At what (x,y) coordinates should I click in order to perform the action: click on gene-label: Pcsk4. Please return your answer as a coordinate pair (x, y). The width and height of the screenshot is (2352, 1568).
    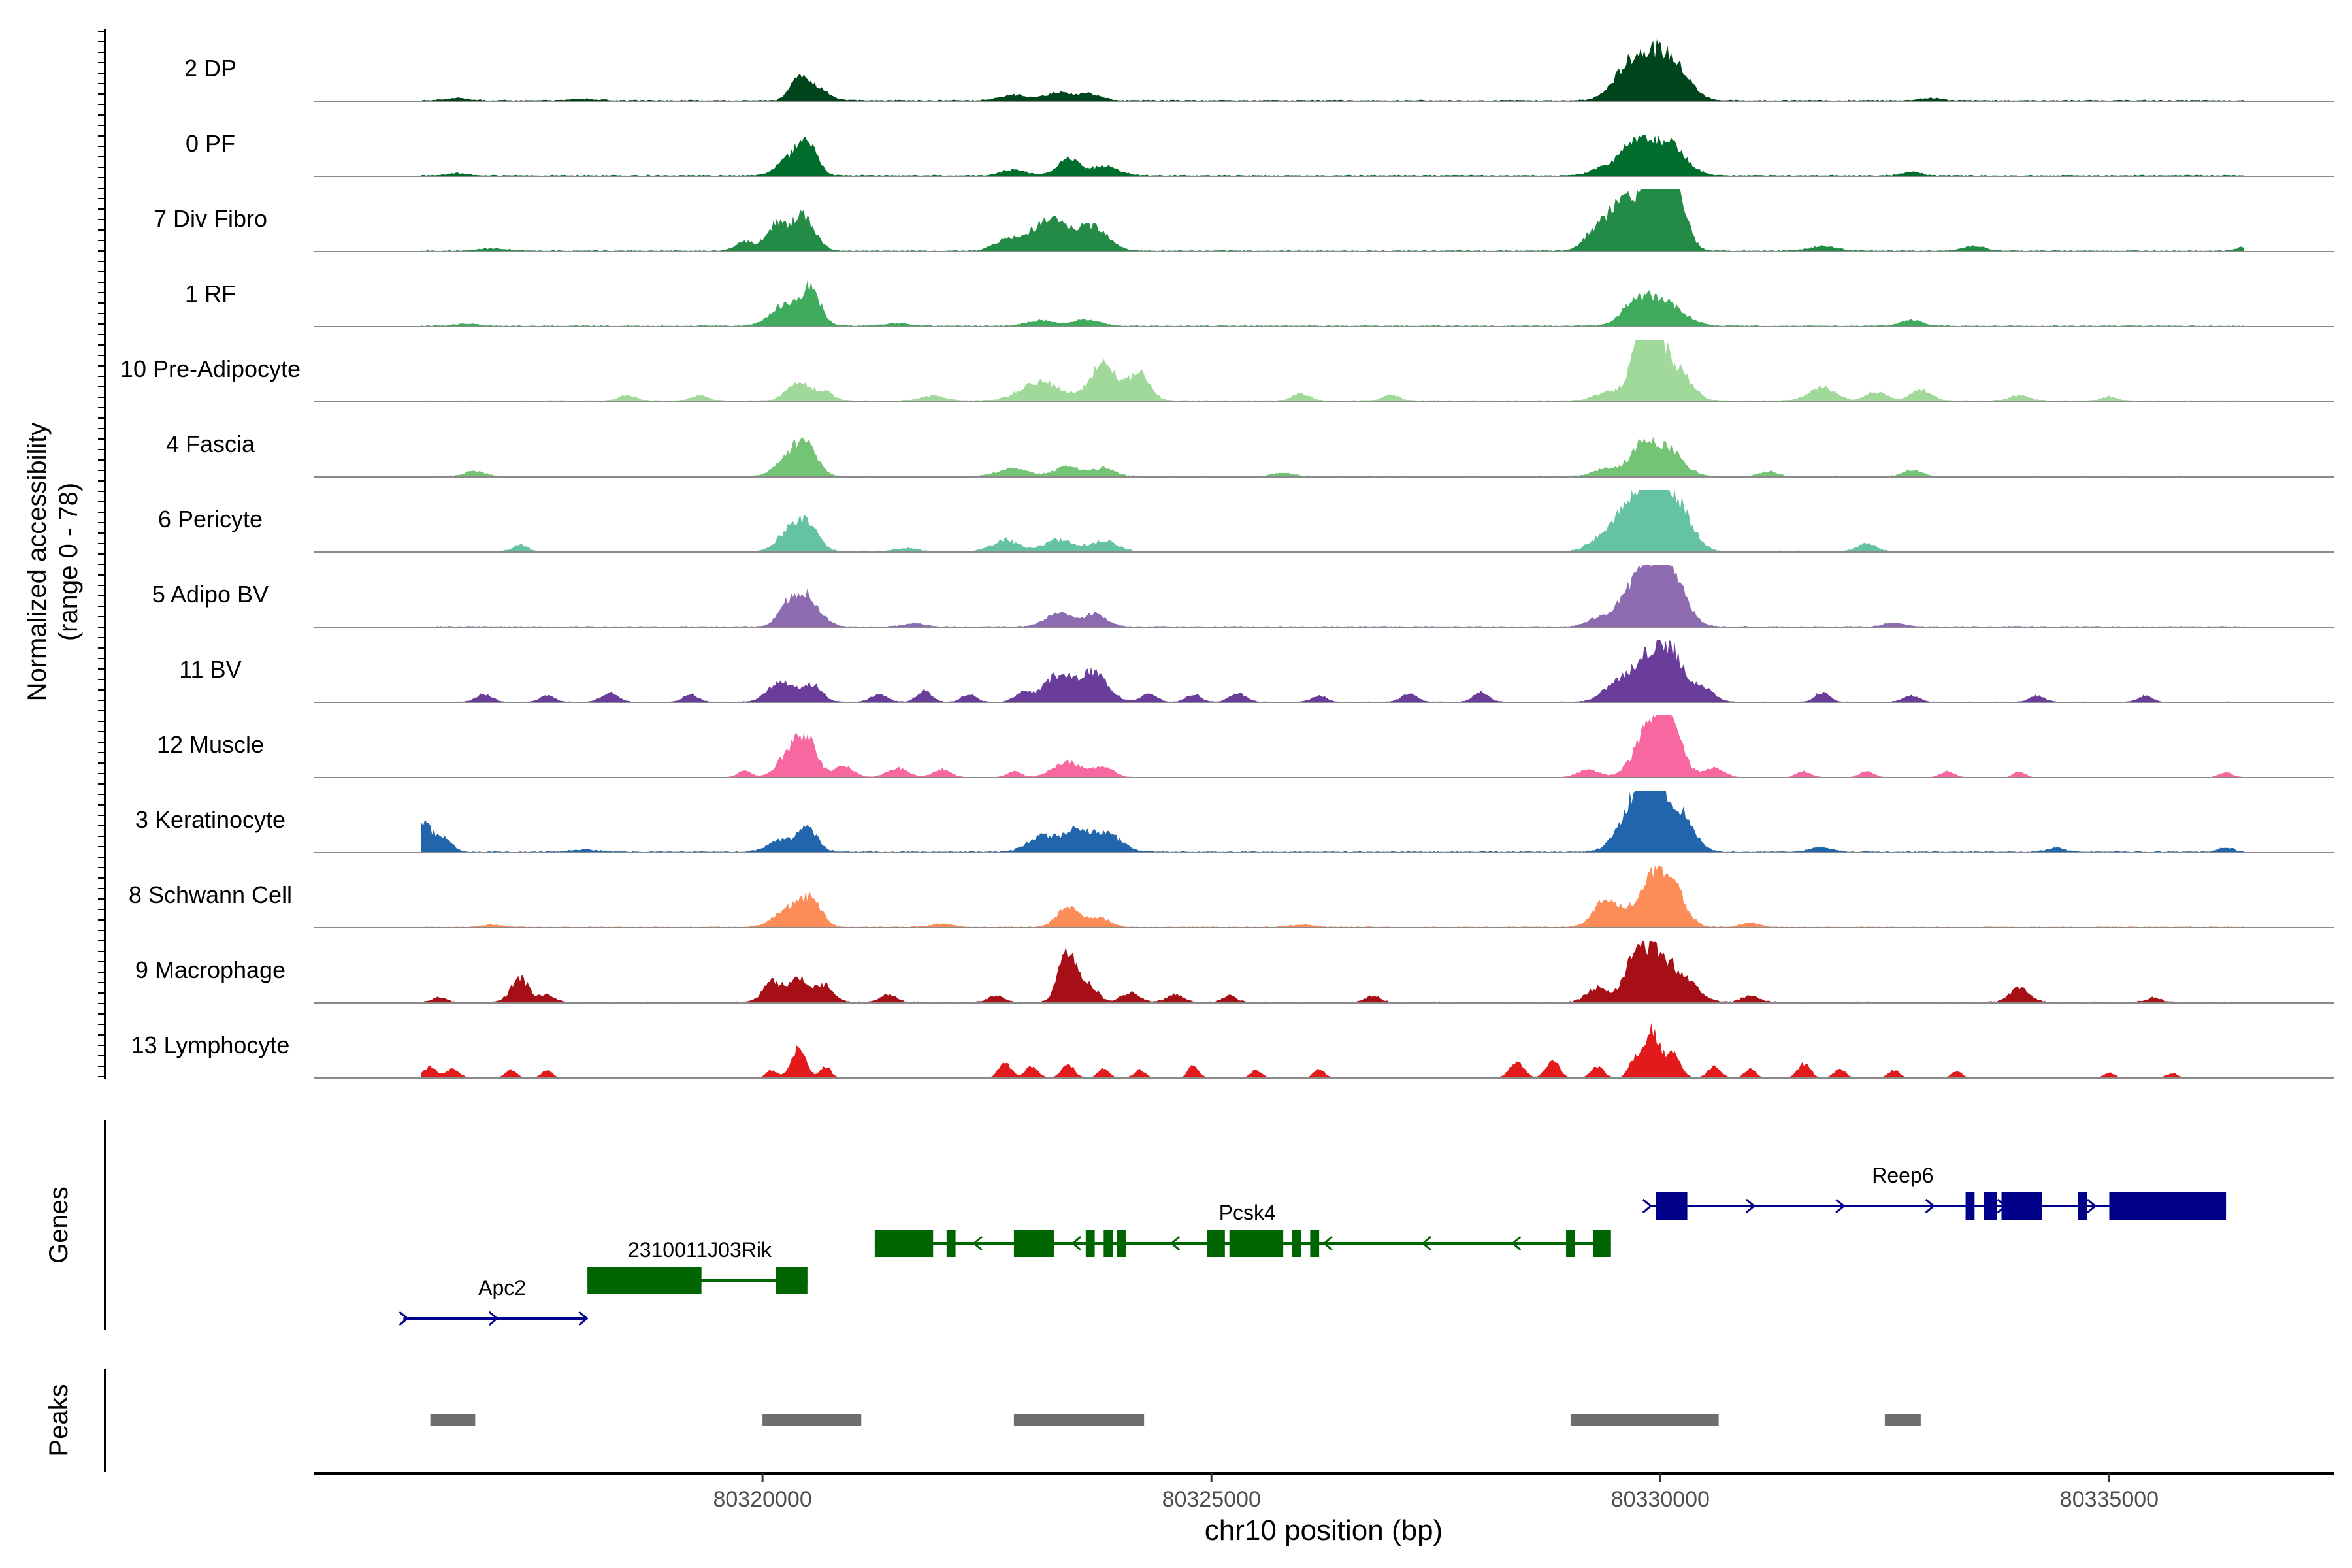
    Looking at the image, I should click on (1247, 1212).